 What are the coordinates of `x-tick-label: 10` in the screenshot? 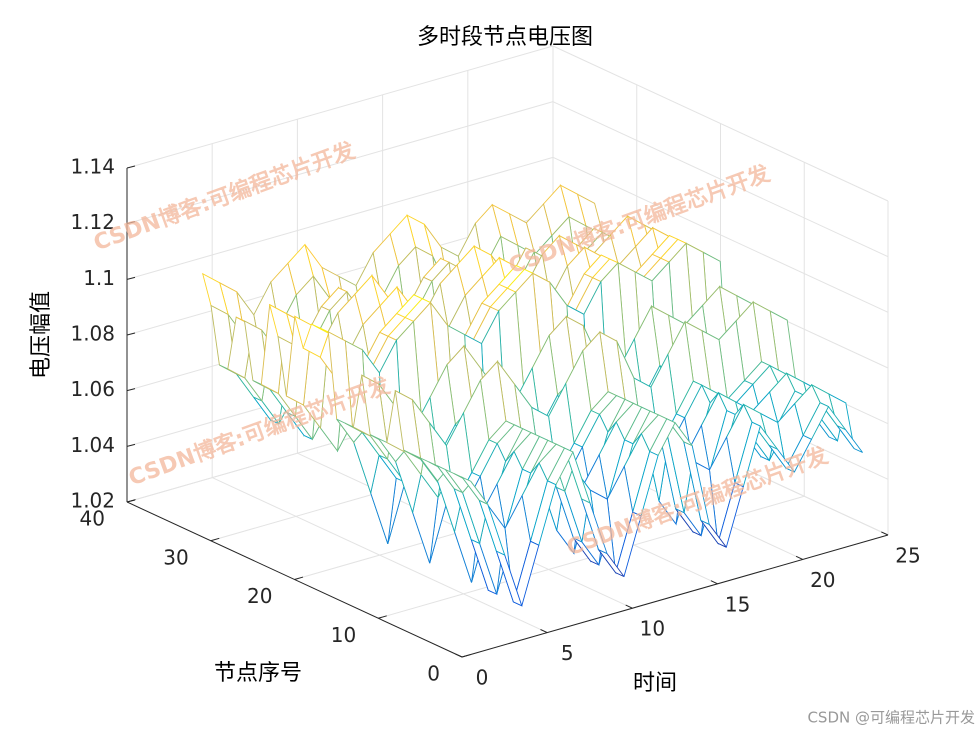 It's located at (652, 629).